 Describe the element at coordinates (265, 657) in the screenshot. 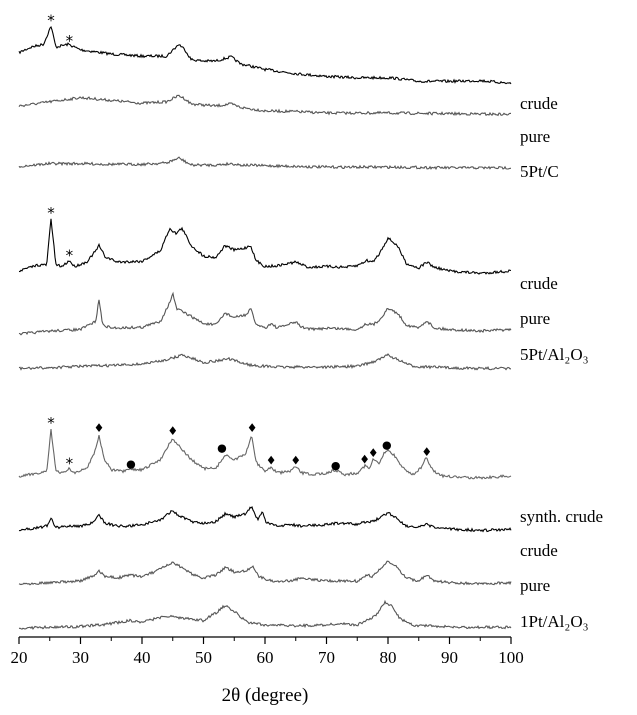

I see `x-tick-label: 60` at that location.